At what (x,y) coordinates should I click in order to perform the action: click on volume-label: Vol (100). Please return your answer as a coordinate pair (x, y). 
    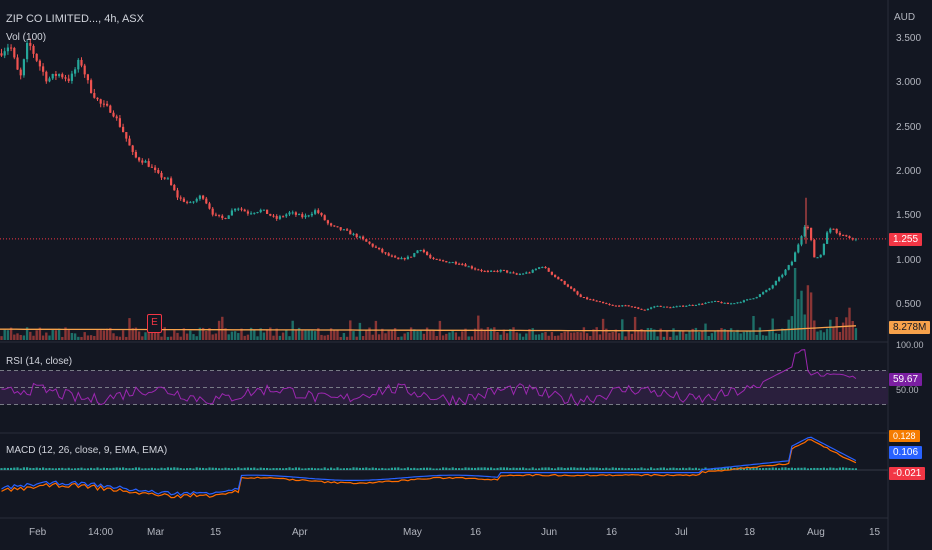
    Looking at the image, I should click on (26, 37).